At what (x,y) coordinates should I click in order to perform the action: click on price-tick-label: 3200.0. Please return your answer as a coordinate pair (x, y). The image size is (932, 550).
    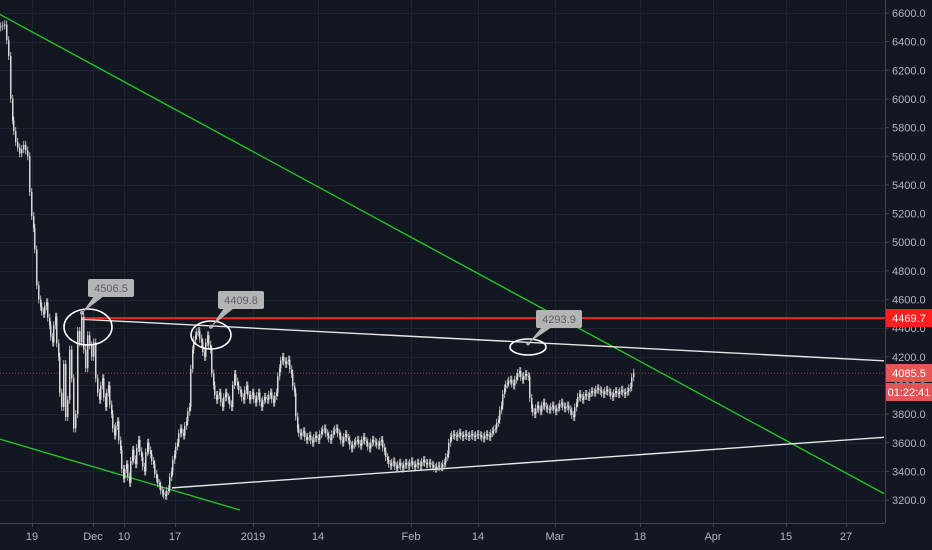
    Looking at the image, I should click on (909, 501).